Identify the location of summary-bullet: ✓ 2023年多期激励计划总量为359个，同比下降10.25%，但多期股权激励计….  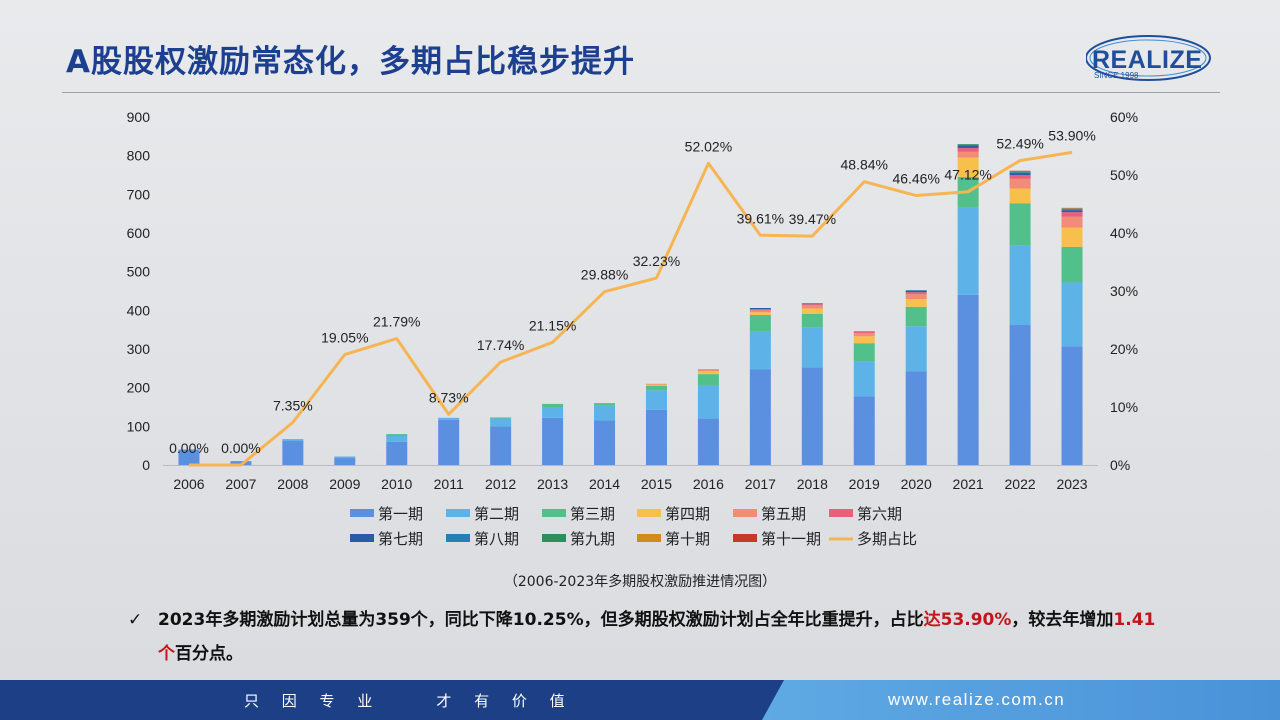
(648, 637).